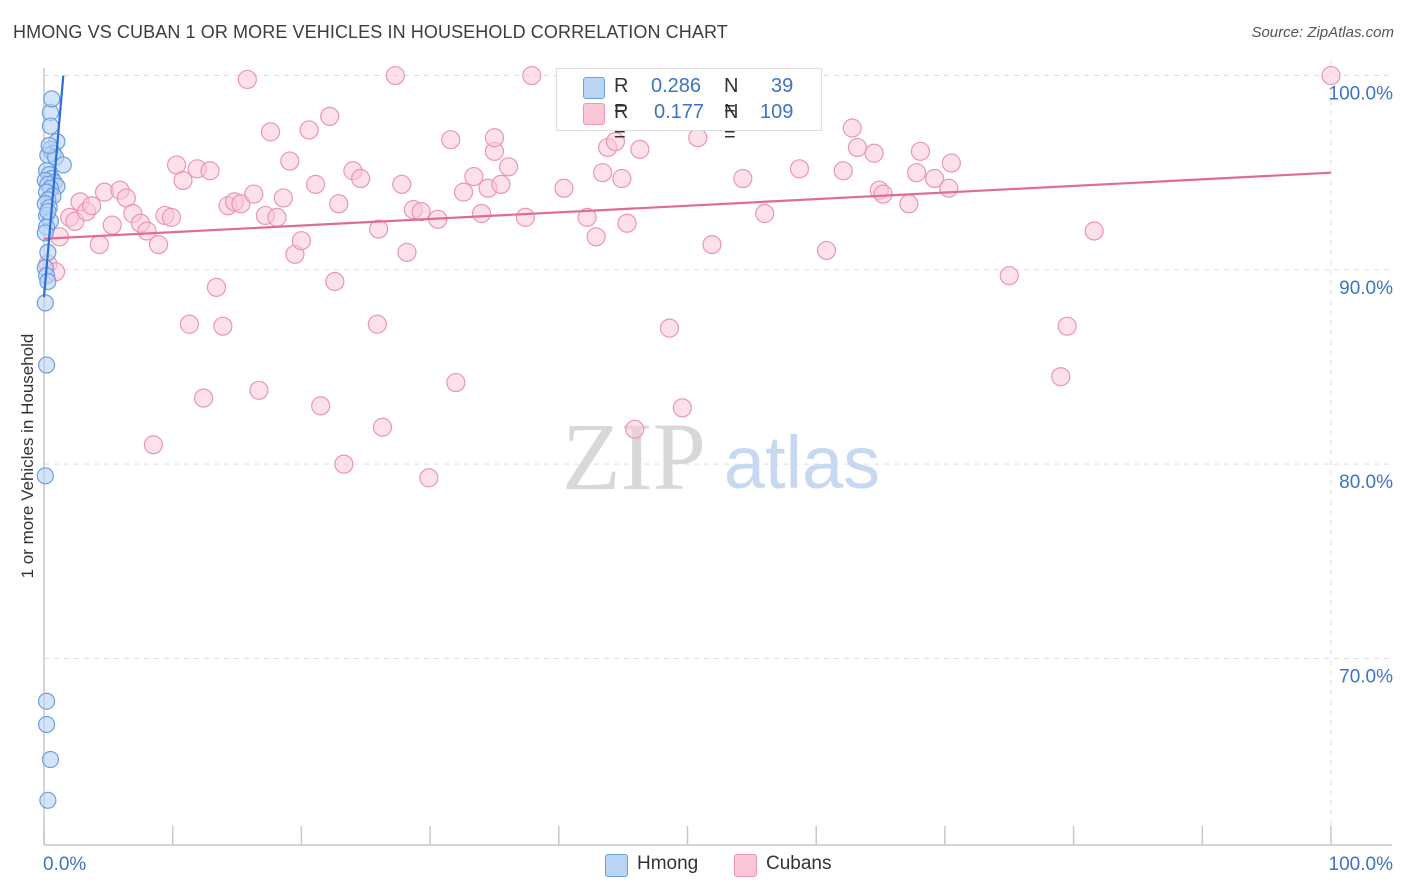  I want to click on legend-hmong-label: Hmong, so click(668, 863).